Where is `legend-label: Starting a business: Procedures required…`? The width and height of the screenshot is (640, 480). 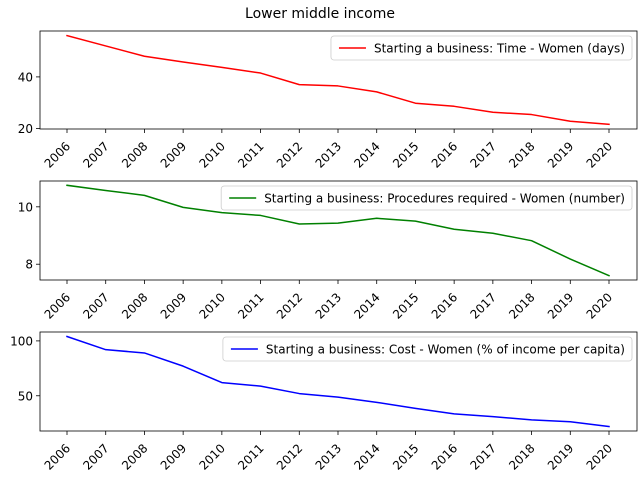
legend-label: Starting a business: Procedures required… is located at coordinates (444, 199).